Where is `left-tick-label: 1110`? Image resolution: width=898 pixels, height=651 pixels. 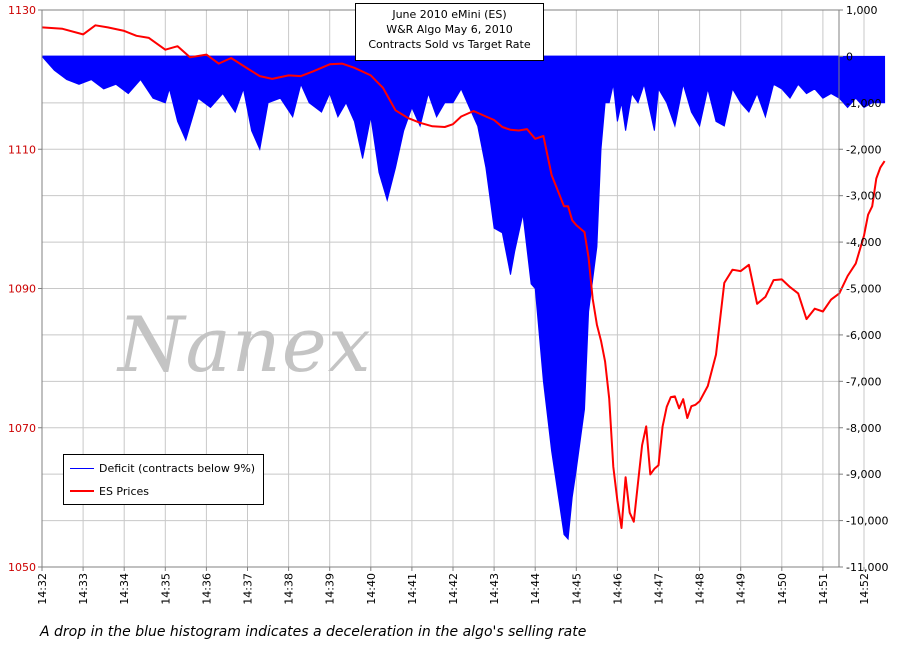 left-tick-label: 1110 is located at coordinates (22, 149).